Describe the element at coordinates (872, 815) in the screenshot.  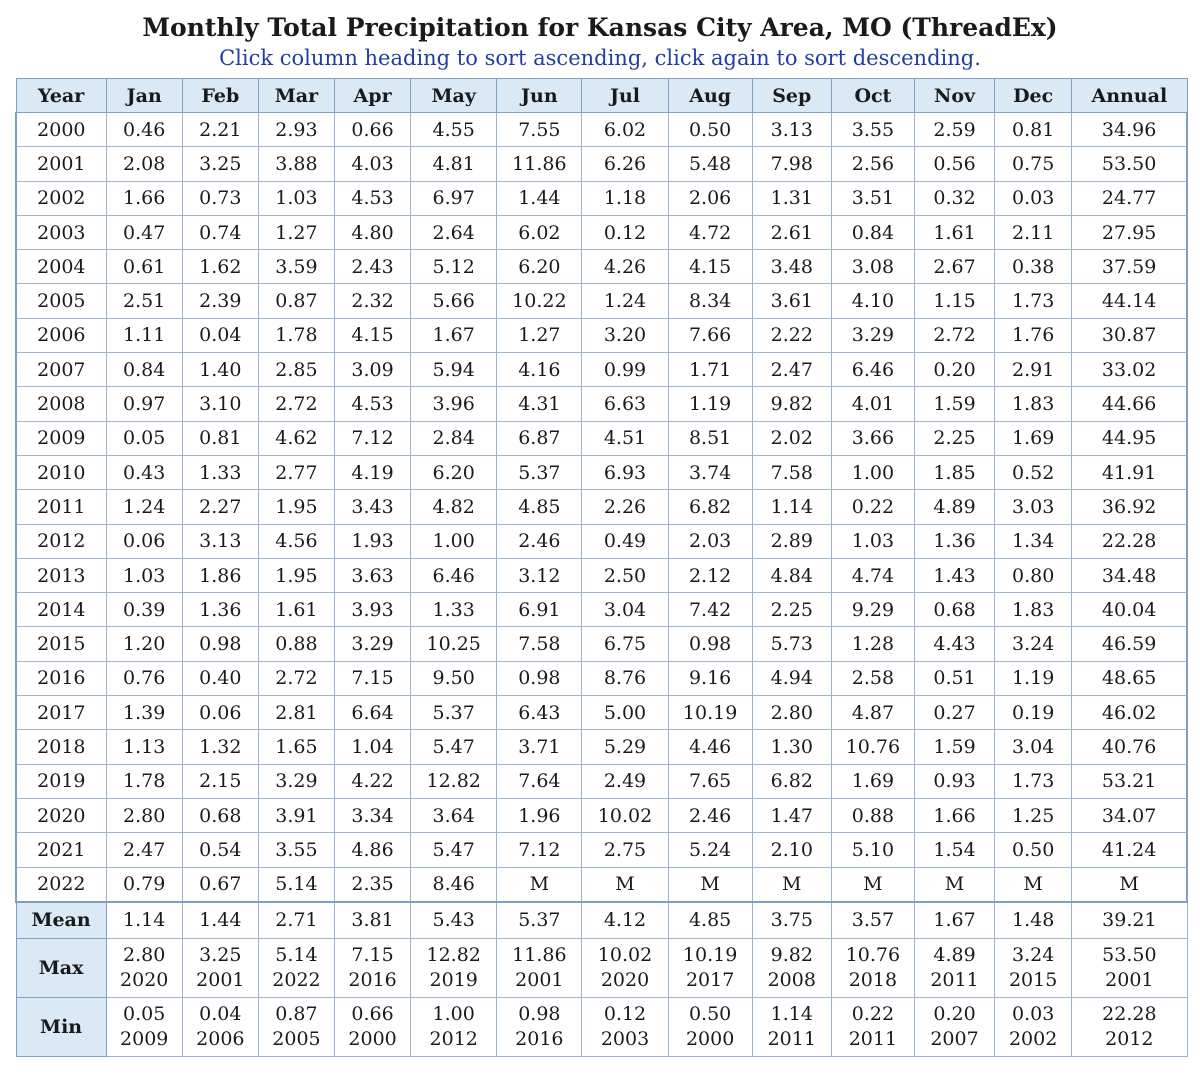
I see `precip-cell: 0.88` at that location.